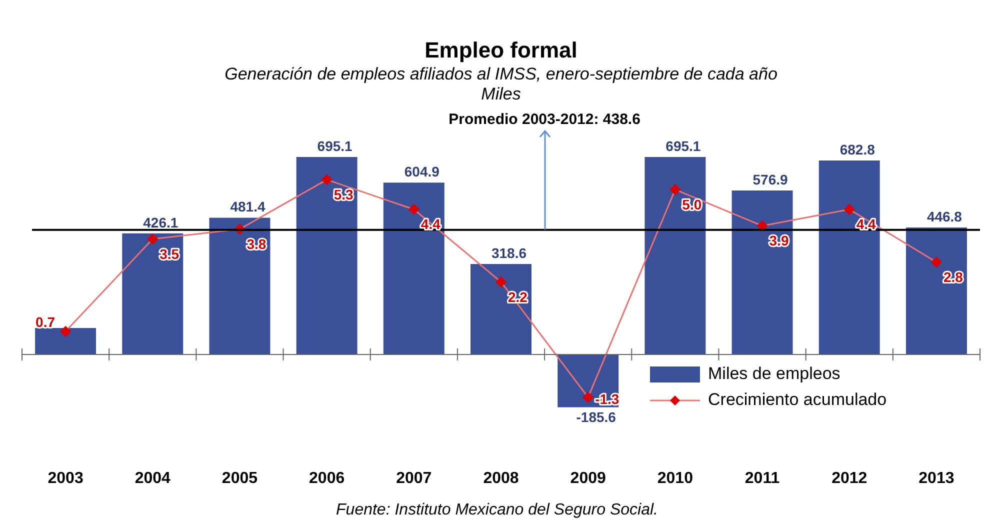 The image size is (994, 520). I want to click on data-label: 5.3, so click(344, 194).